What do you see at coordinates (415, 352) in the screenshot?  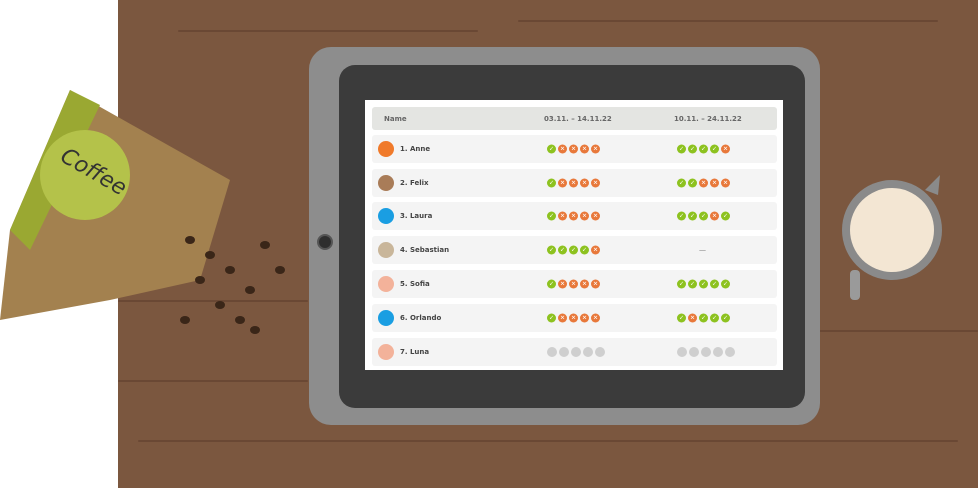 I see `student-name: 7. Luna` at bounding box center [415, 352].